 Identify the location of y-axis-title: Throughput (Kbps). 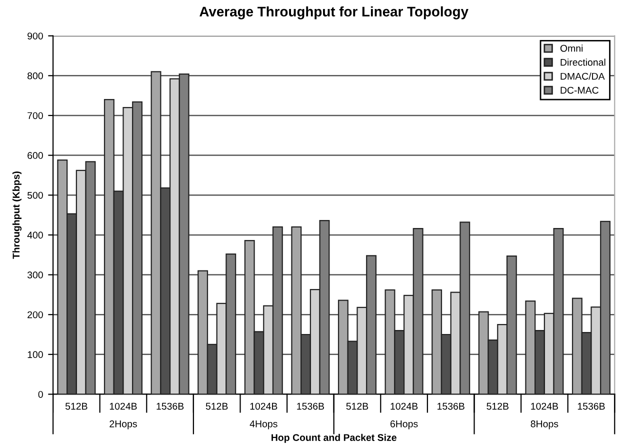
(17, 215).